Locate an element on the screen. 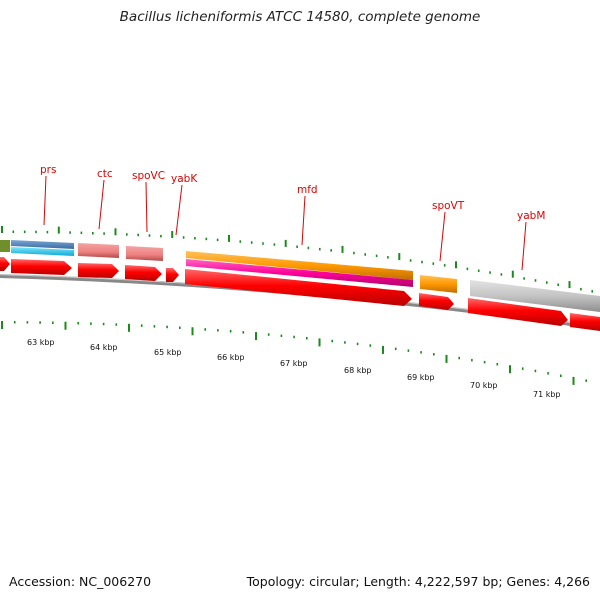 The image size is (600, 600). kbp-label: 63 kbp is located at coordinates (41, 342).